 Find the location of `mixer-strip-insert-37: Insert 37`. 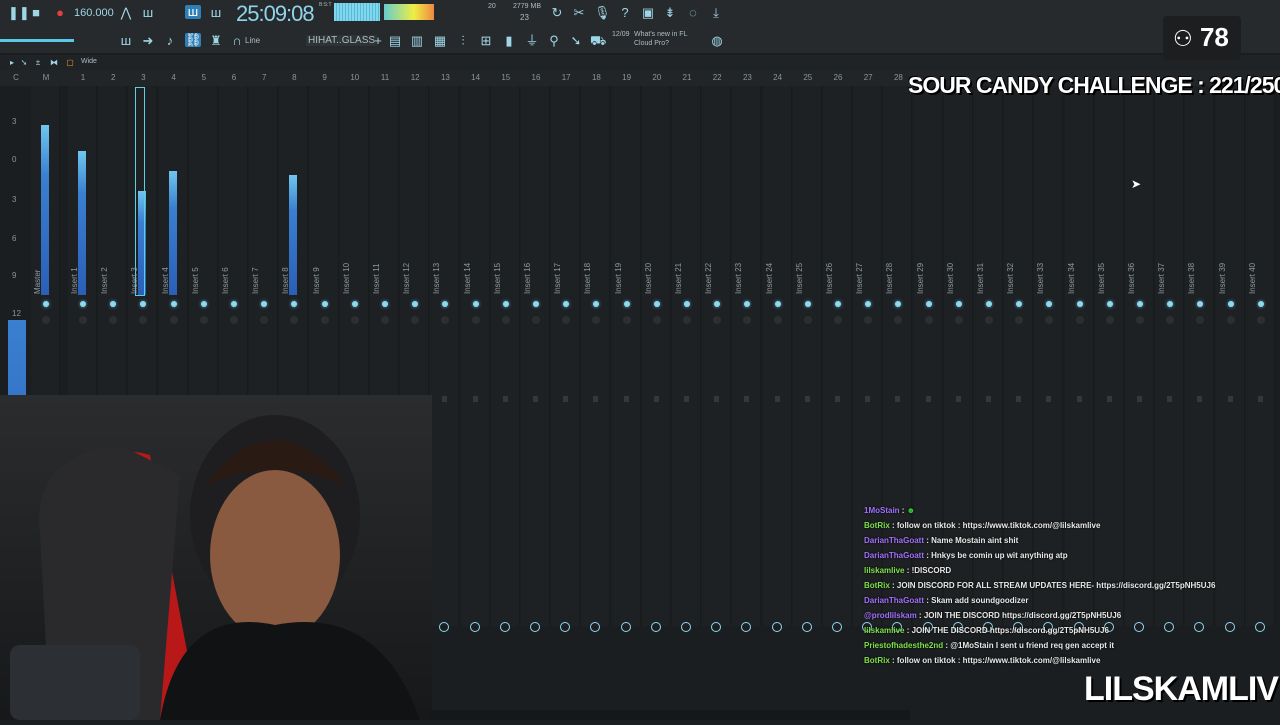

mixer-strip-insert-37: Insert 37 is located at coordinates (1170, 359).